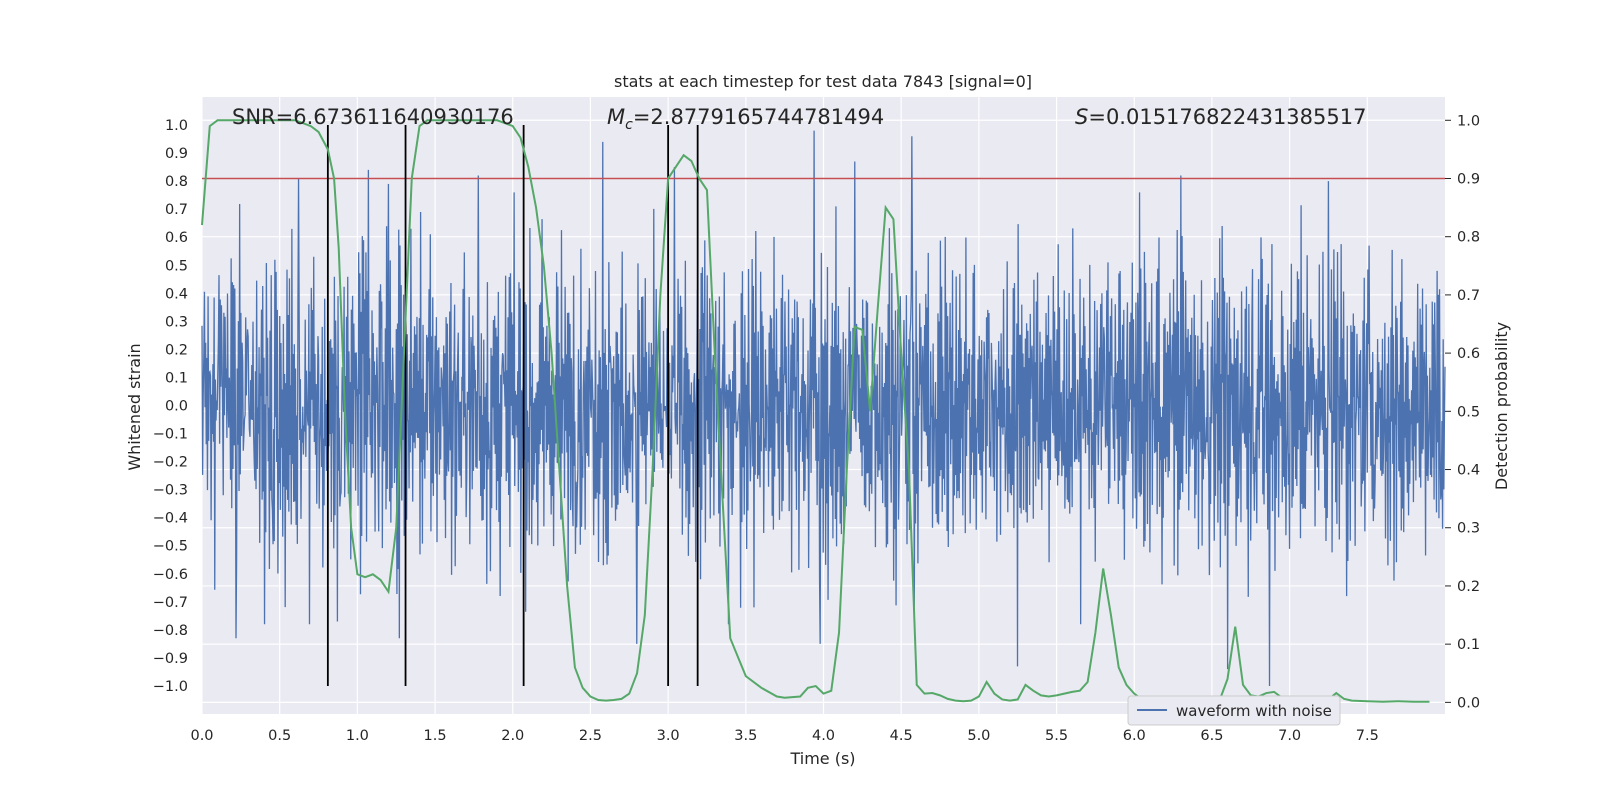 The width and height of the screenshot is (1600, 800). What do you see at coordinates (176, 350) in the screenshot?
I see `left-y-tick-label: 0.2` at bounding box center [176, 350].